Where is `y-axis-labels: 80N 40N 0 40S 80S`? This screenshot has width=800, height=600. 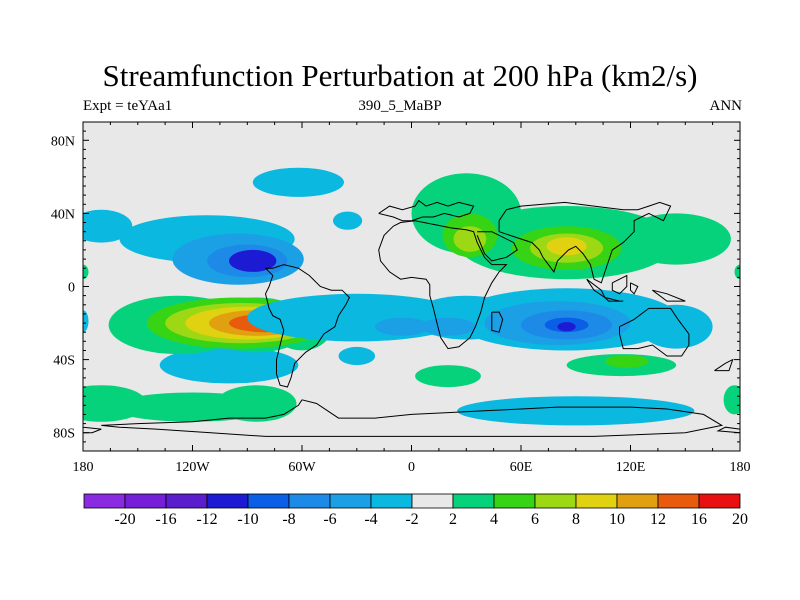 y-axis-labels: 80N 40N 0 40S 80S is located at coordinates (63, 287).